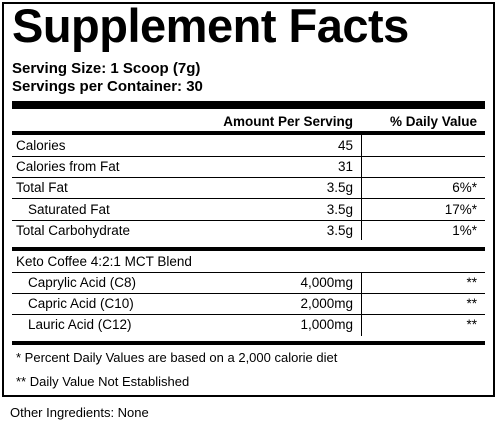 Image resolution: width=500 pixels, height=426 pixels. Describe the element at coordinates (68, 166) in the screenshot. I see `nutrient-label: Calories from Fat` at that location.